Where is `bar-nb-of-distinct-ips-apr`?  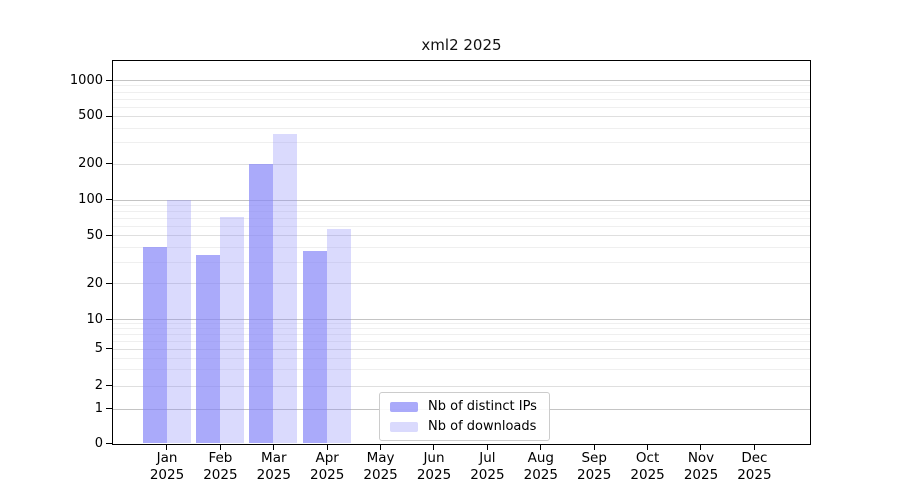
bar-nb-of-distinct-ips-apr is located at coordinates (314, 347).